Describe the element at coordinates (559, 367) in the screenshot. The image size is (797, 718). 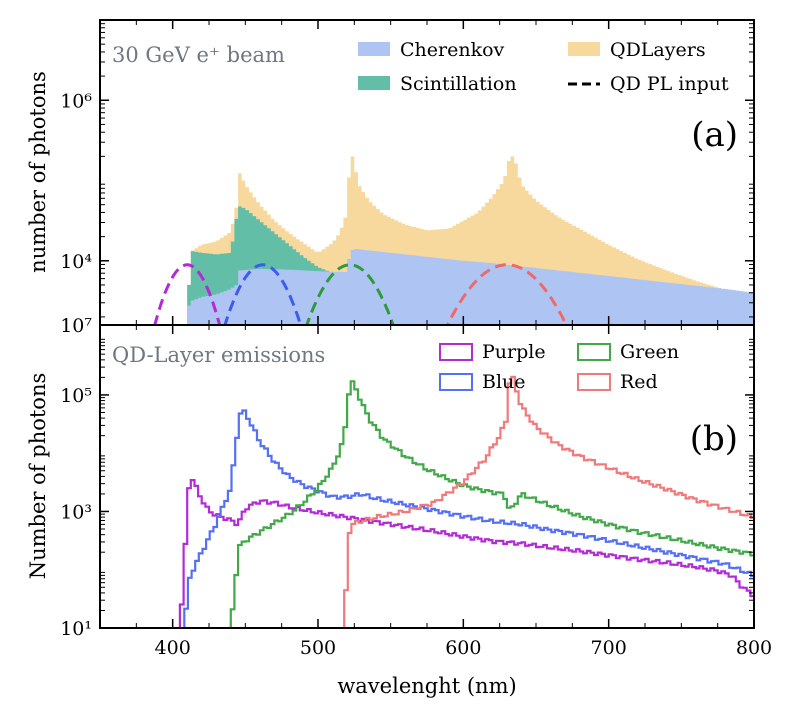
I see `panel-b-legend: Purple Green Blue Red` at that location.